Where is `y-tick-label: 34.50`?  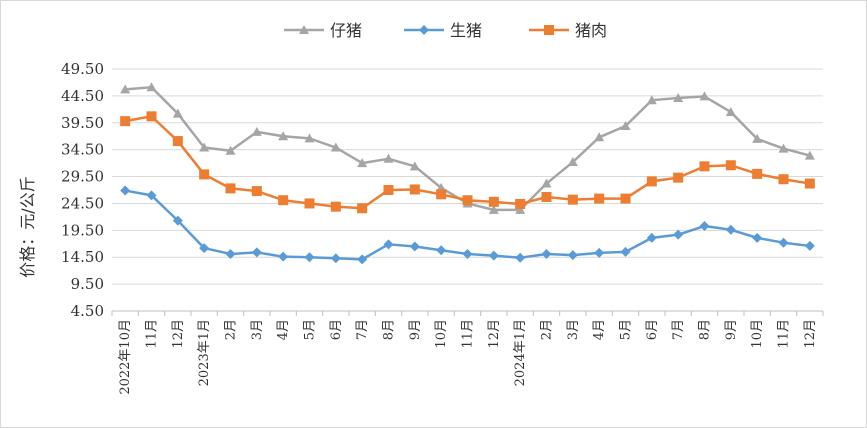
y-tick-label: 34.50 is located at coordinates (82, 150).